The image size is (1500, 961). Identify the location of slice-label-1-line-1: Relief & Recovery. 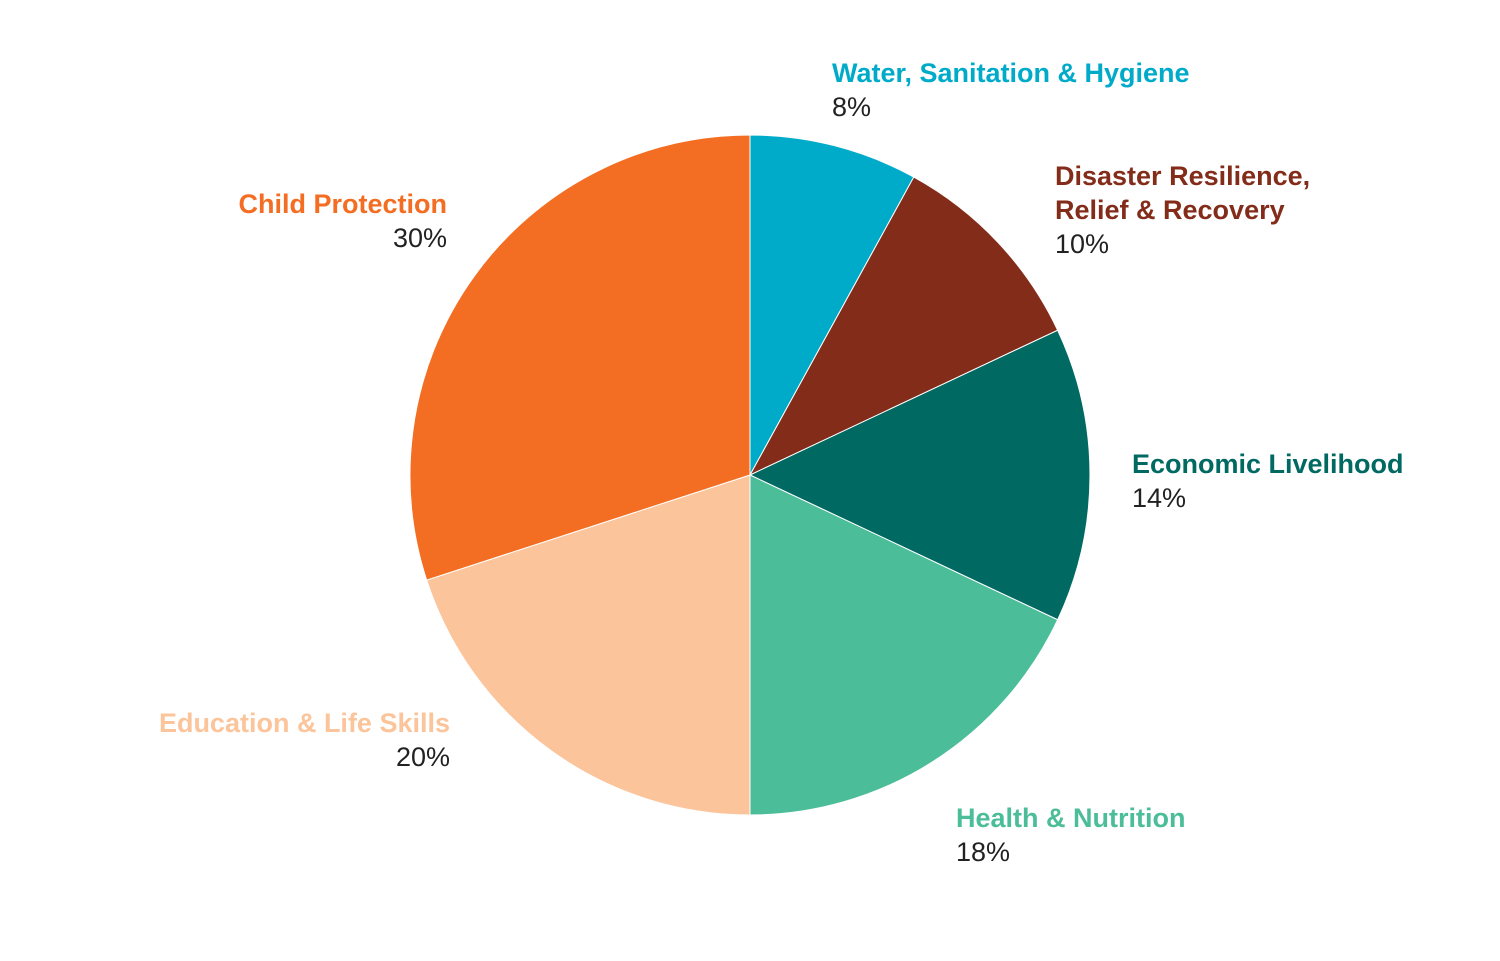
(1170, 210).